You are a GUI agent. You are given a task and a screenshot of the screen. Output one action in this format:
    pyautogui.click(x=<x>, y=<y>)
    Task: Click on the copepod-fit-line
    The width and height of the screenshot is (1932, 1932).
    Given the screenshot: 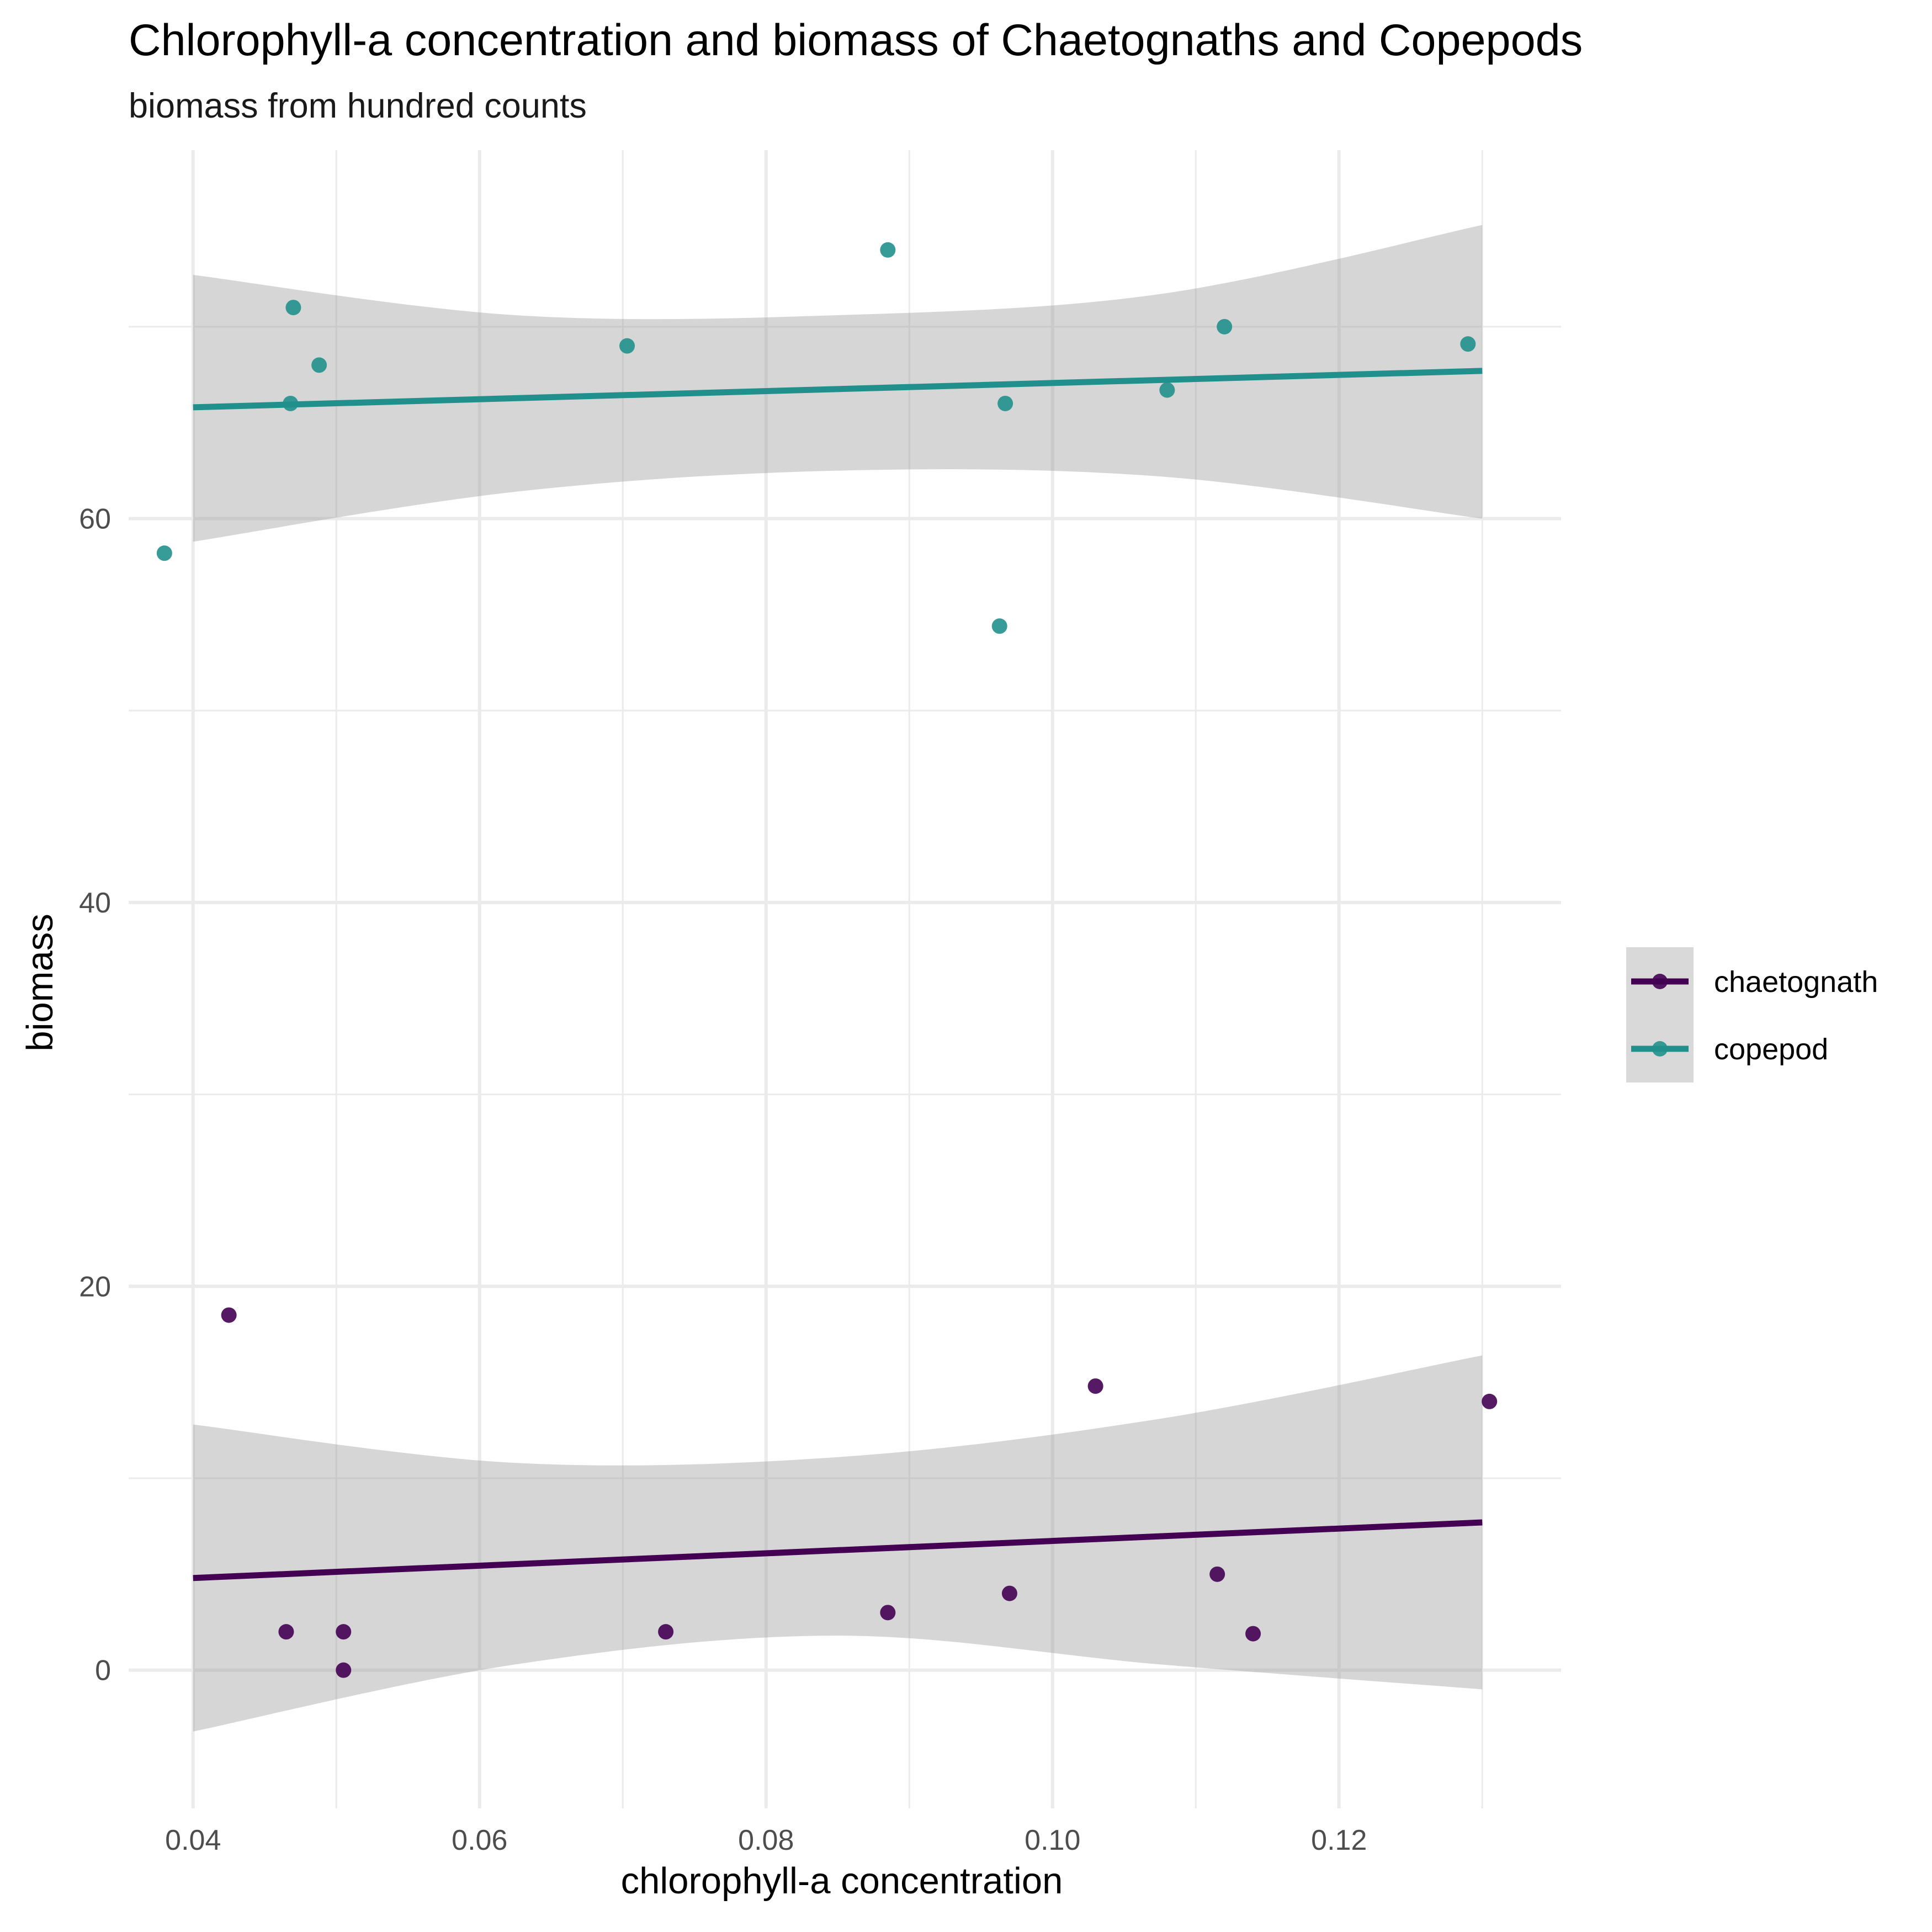 What is the action you would take?
    pyautogui.click(x=838, y=390)
    